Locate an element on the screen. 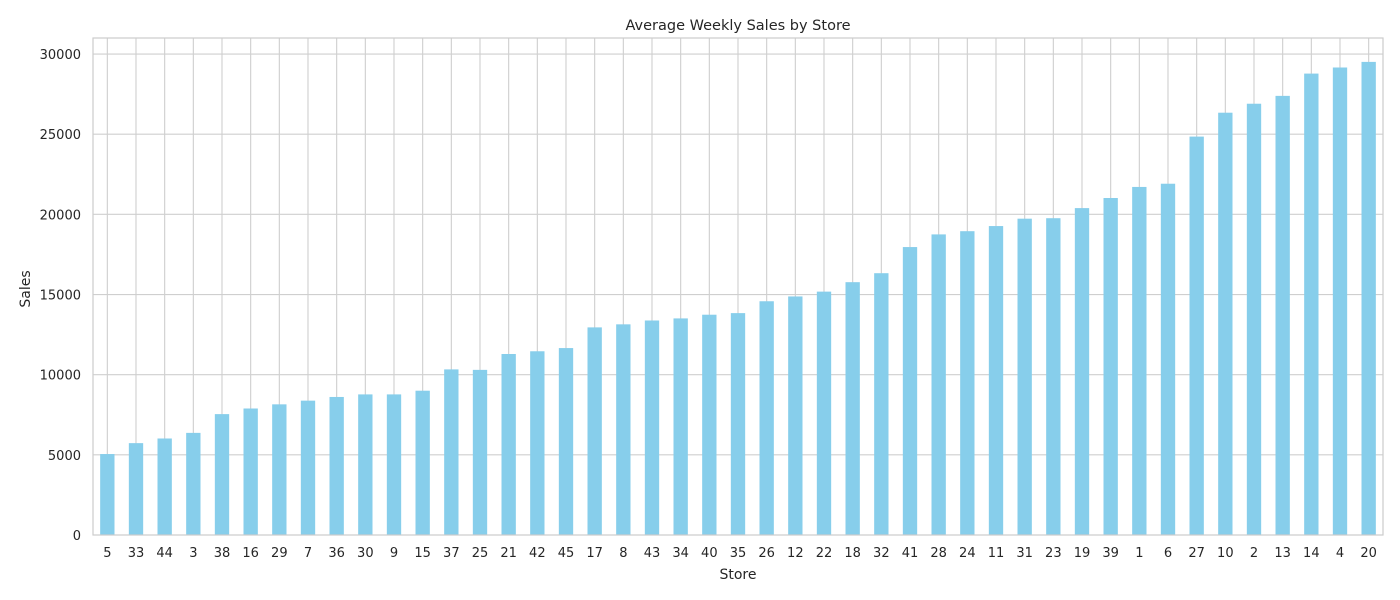  x-tick-label: 21 is located at coordinates (508, 553).